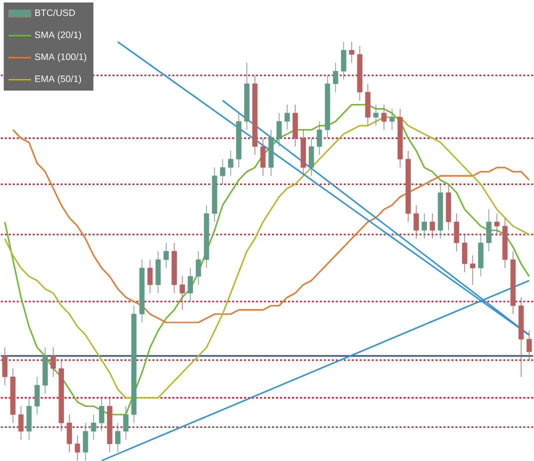 The width and height of the screenshot is (534, 461). I want to click on legend-label: SMA (100/1), so click(60, 57).